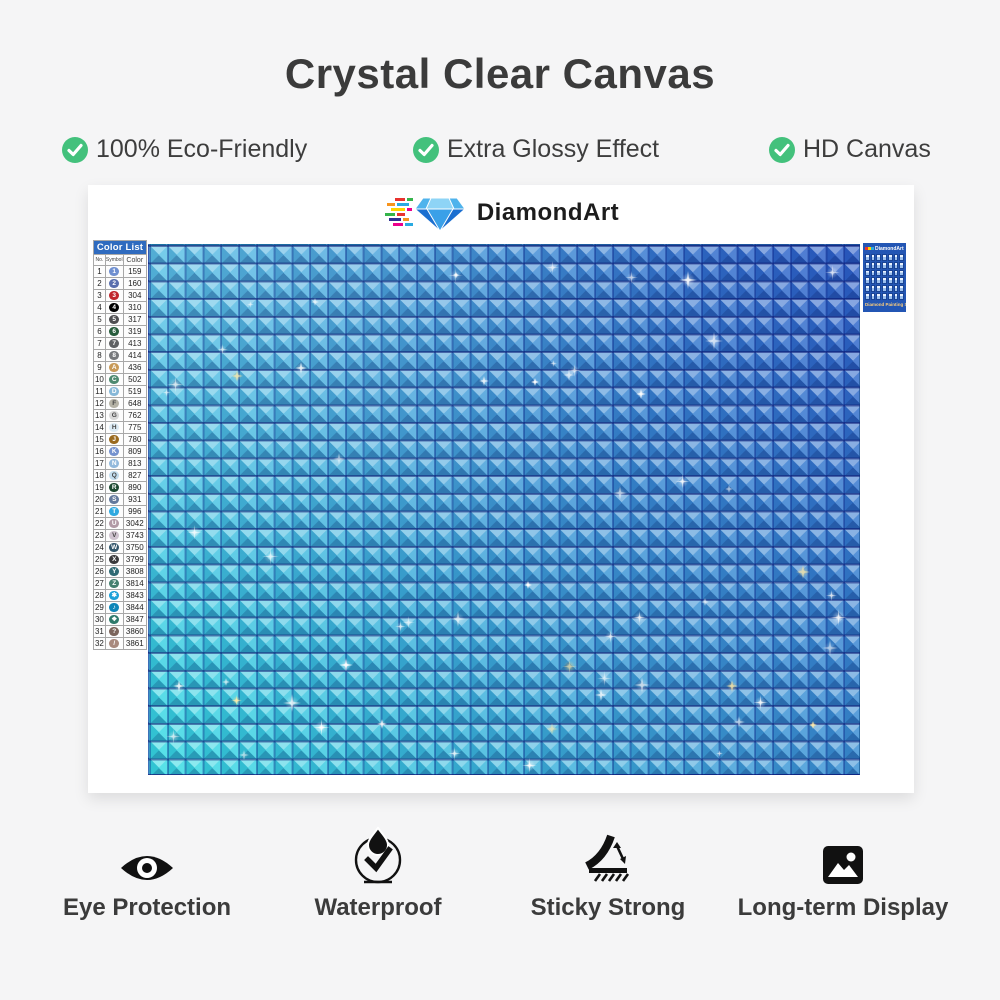  I want to click on symbol-badge: R, so click(114, 487).